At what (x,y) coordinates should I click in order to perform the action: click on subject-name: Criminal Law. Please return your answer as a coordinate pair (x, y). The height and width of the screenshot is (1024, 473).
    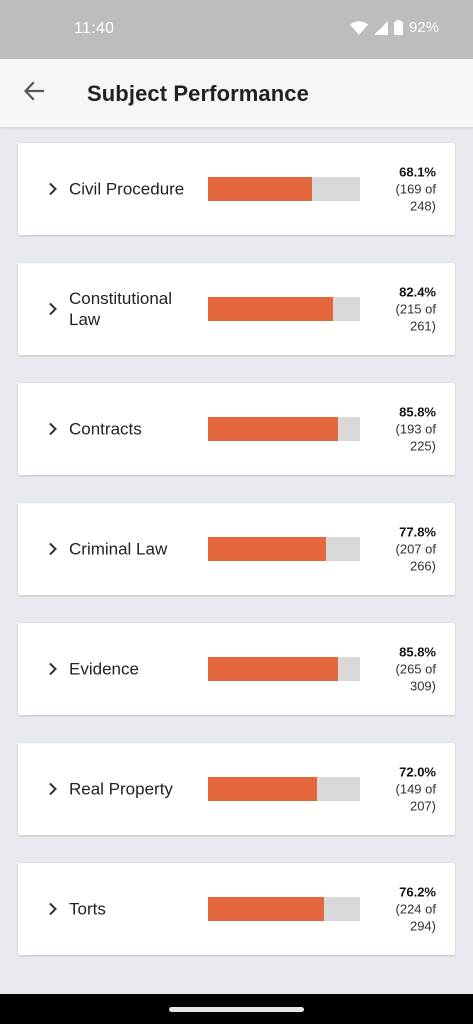
    Looking at the image, I should click on (118, 549).